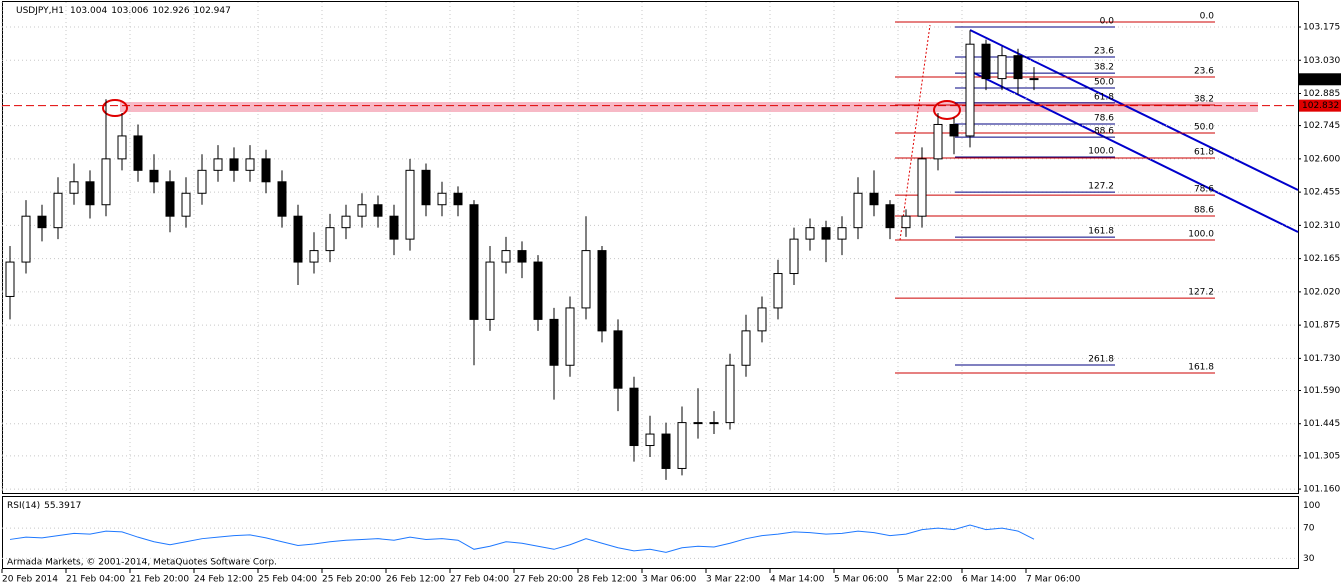 The height and width of the screenshot is (588, 1342). Describe the element at coordinates (543, 580) in the screenshot. I see `x-tick-label: 27 Feb 20:00` at that location.